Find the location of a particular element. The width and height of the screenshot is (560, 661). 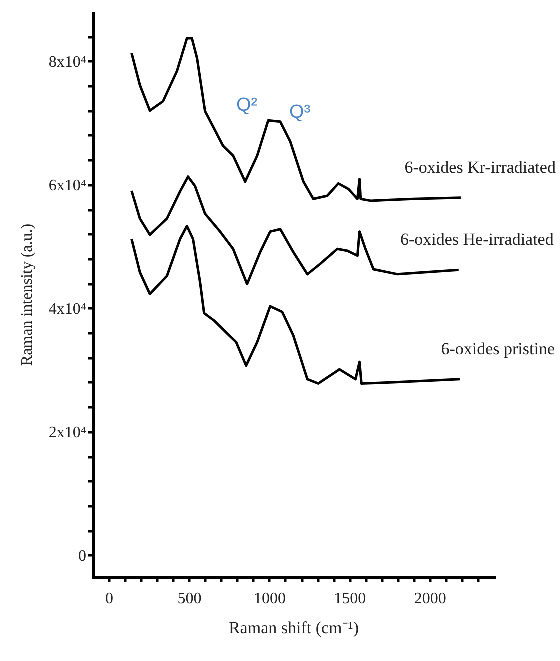

series-label: 6-oxides He-irradiated is located at coordinates (477, 240).